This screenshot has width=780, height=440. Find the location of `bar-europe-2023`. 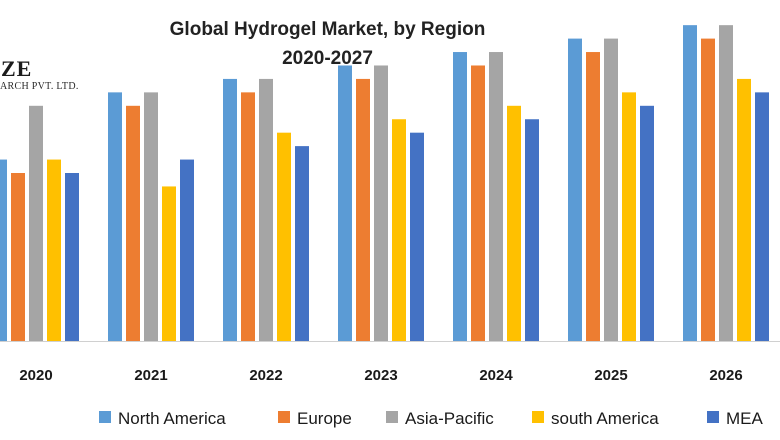

bar-europe-2023 is located at coordinates (363, 210).